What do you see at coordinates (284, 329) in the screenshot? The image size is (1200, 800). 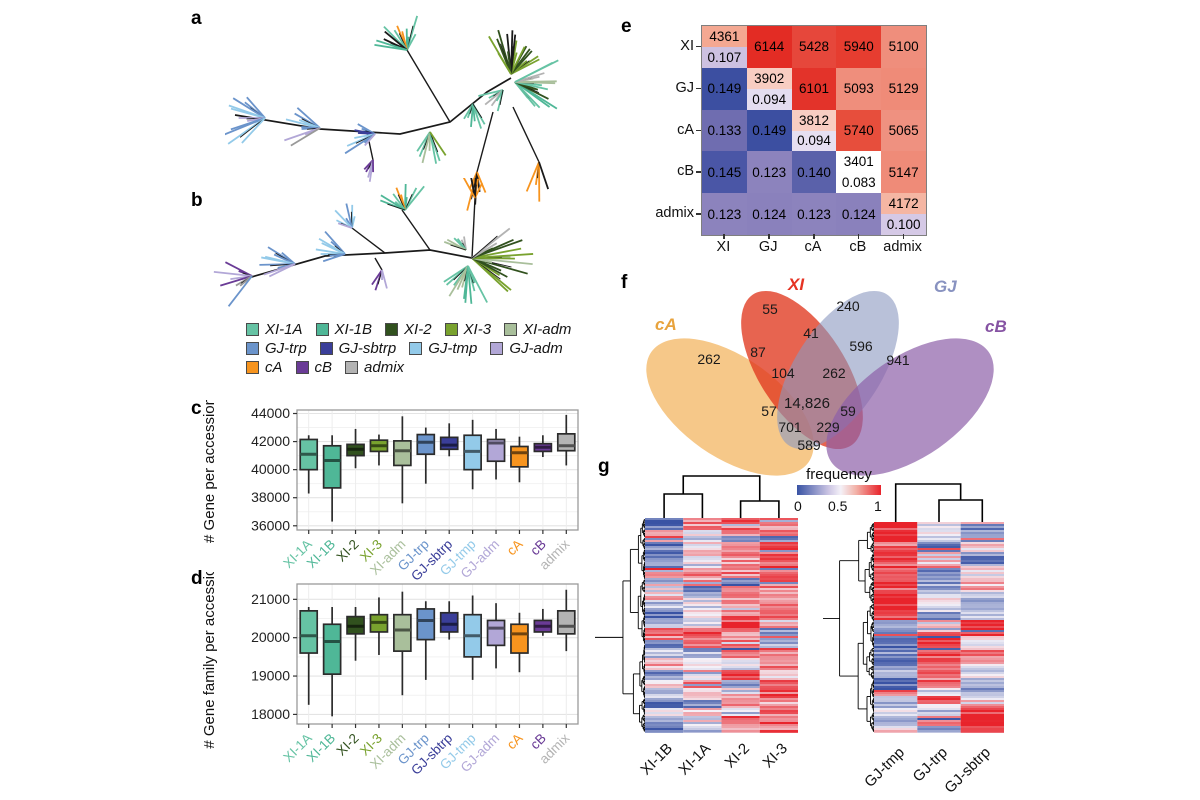 I see `legend-label-XI-1A: XI-1A` at bounding box center [284, 329].